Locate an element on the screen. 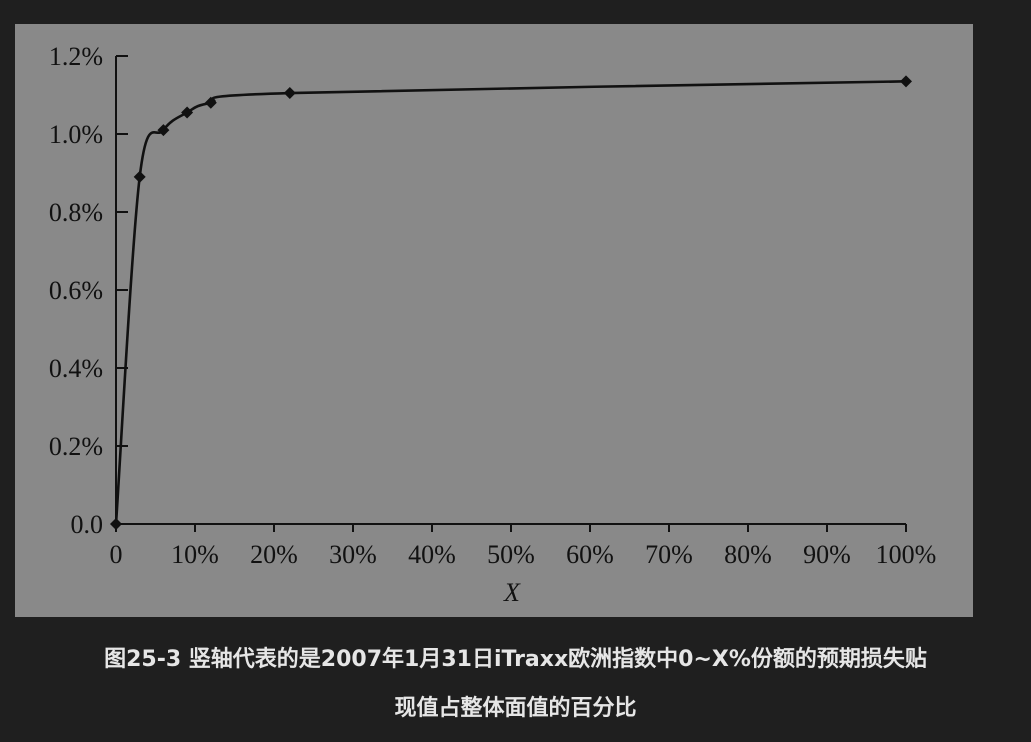 The image size is (1031, 742). y-tick-label: 0.2% is located at coordinates (76, 446).